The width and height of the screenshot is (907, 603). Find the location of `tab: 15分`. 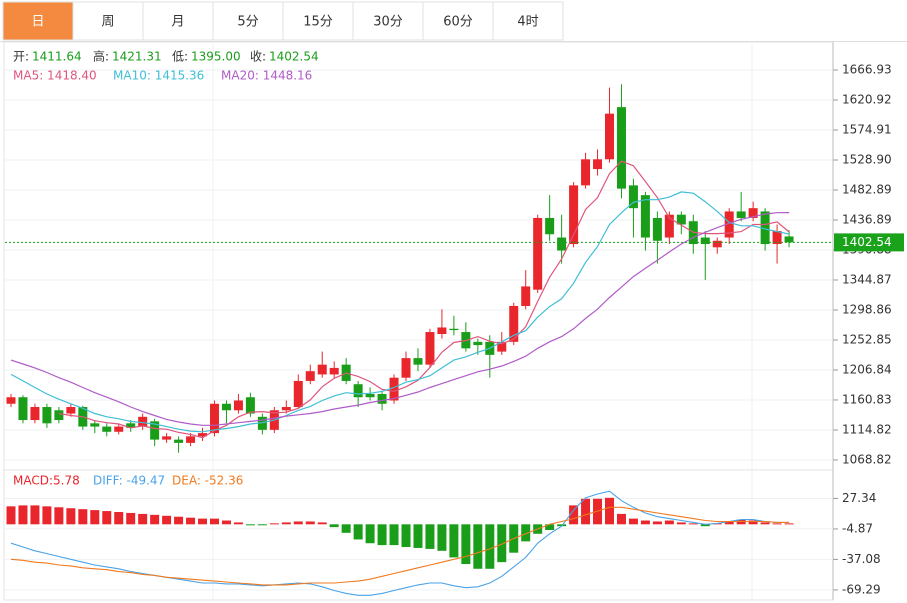

tab: 15分 is located at coordinates (318, 21).